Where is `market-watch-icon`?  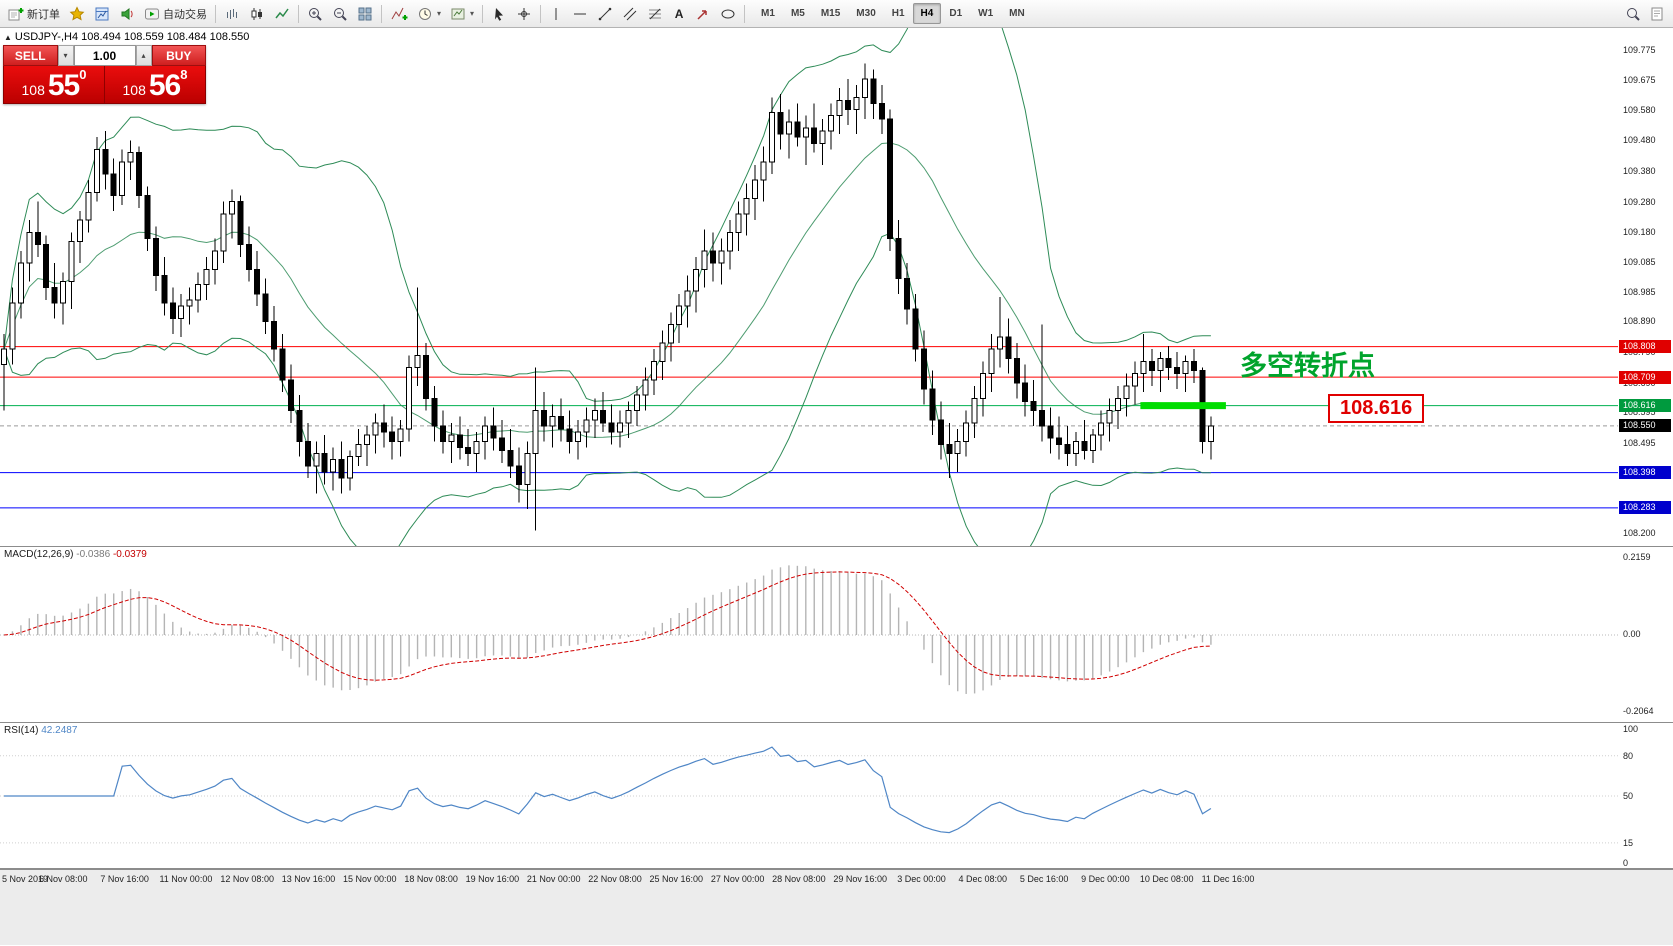
market-watch-icon is located at coordinates (77, 14).